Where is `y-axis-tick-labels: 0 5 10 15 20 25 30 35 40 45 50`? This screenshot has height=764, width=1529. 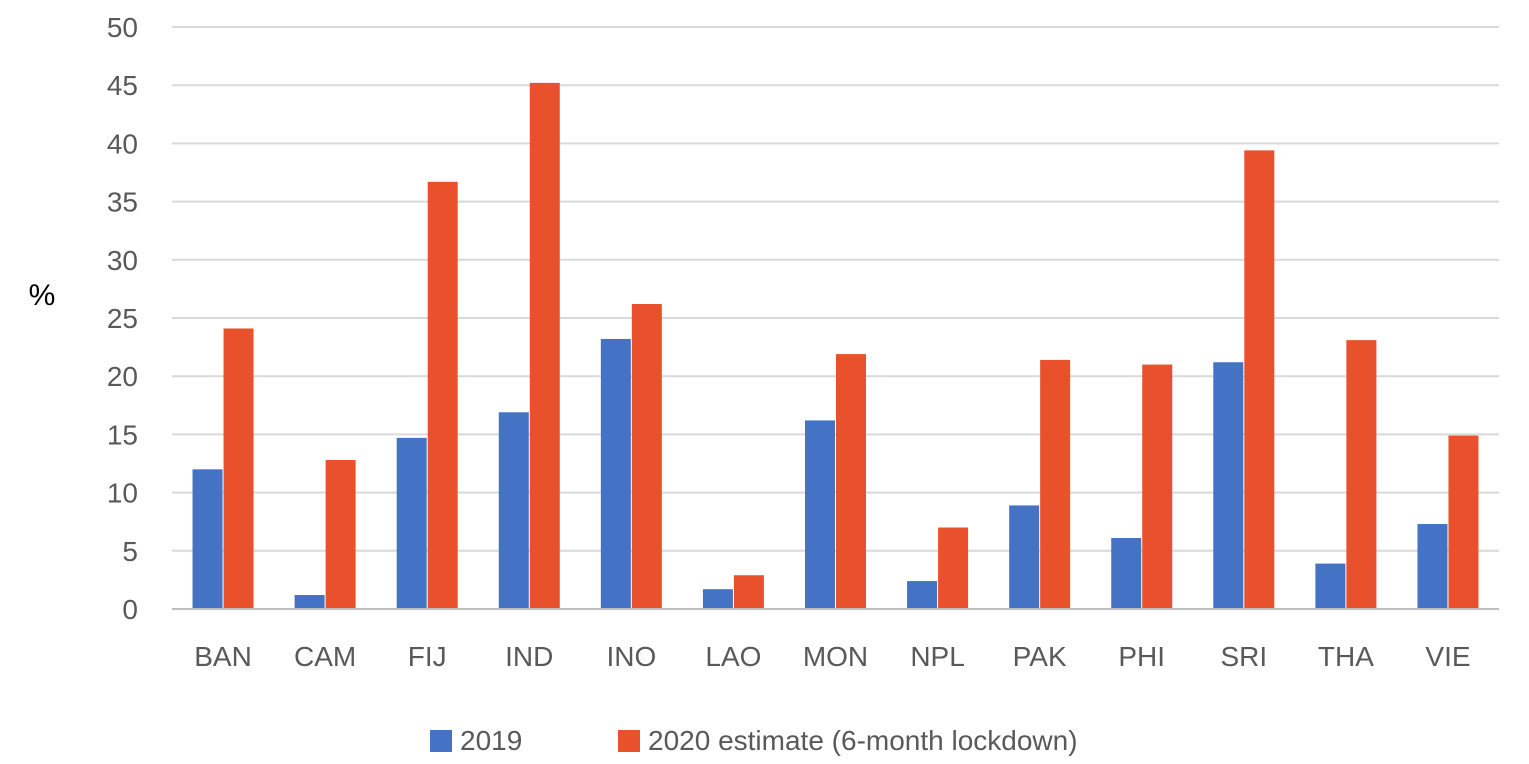 y-axis-tick-labels: 0 5 10 15 20 25 30 35 40 45 50 is located at coordinates (122, 318).